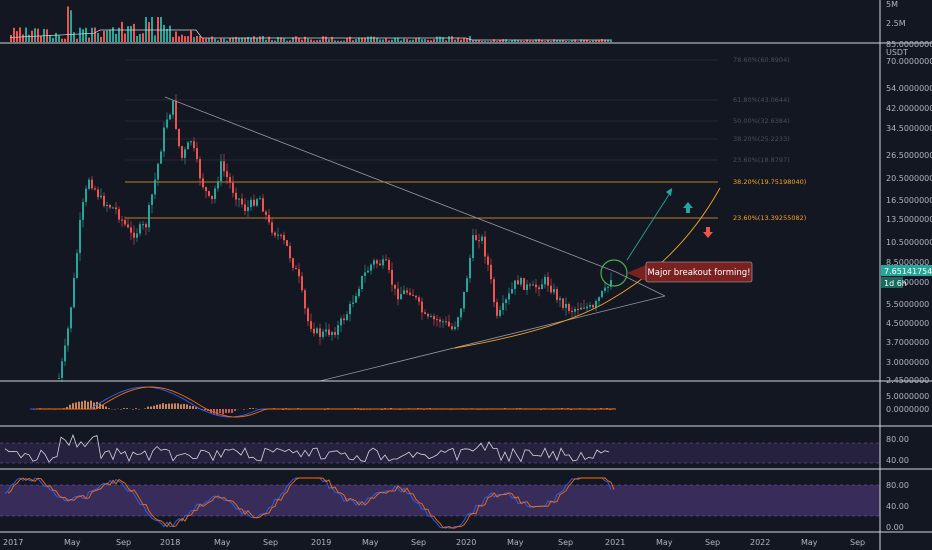 This screenshot has width=932, height=550. I want to click on price-axis-label: 3.0000000, so click(907, 362).